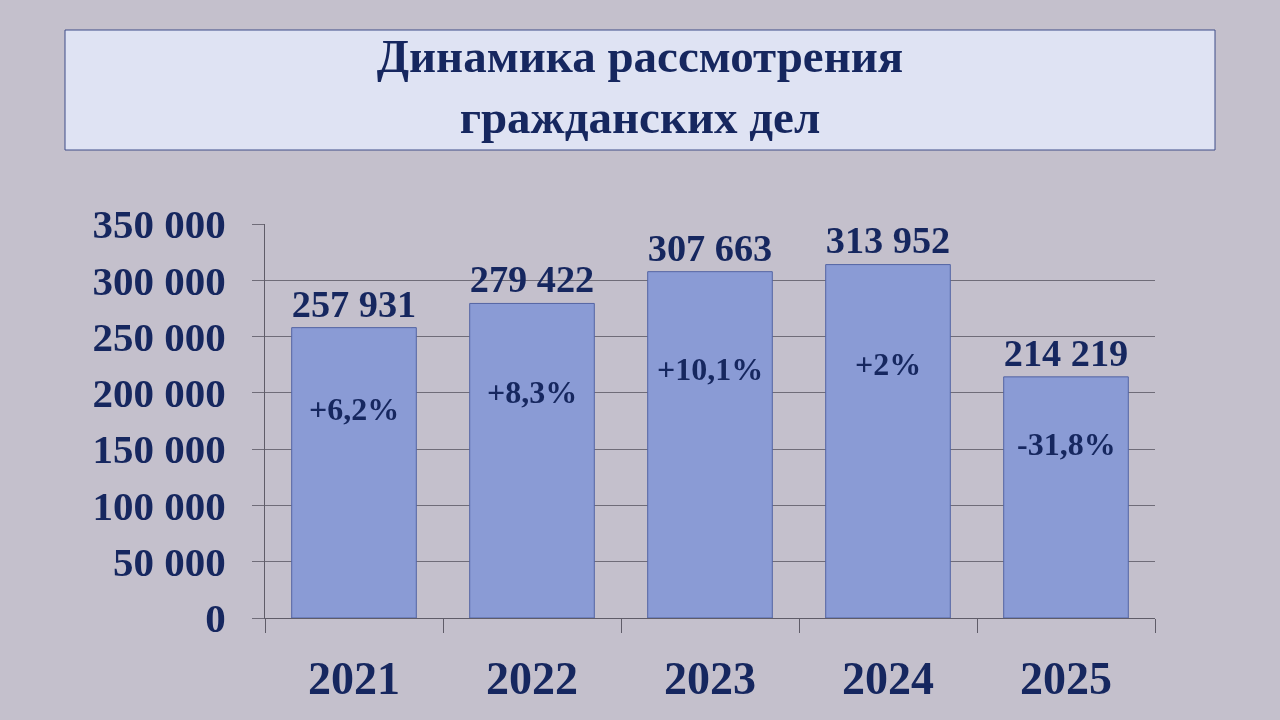  Describe the element at coordinates (1066, 679) in the screenshot. I see `x-tick-label: 2025` at that location.